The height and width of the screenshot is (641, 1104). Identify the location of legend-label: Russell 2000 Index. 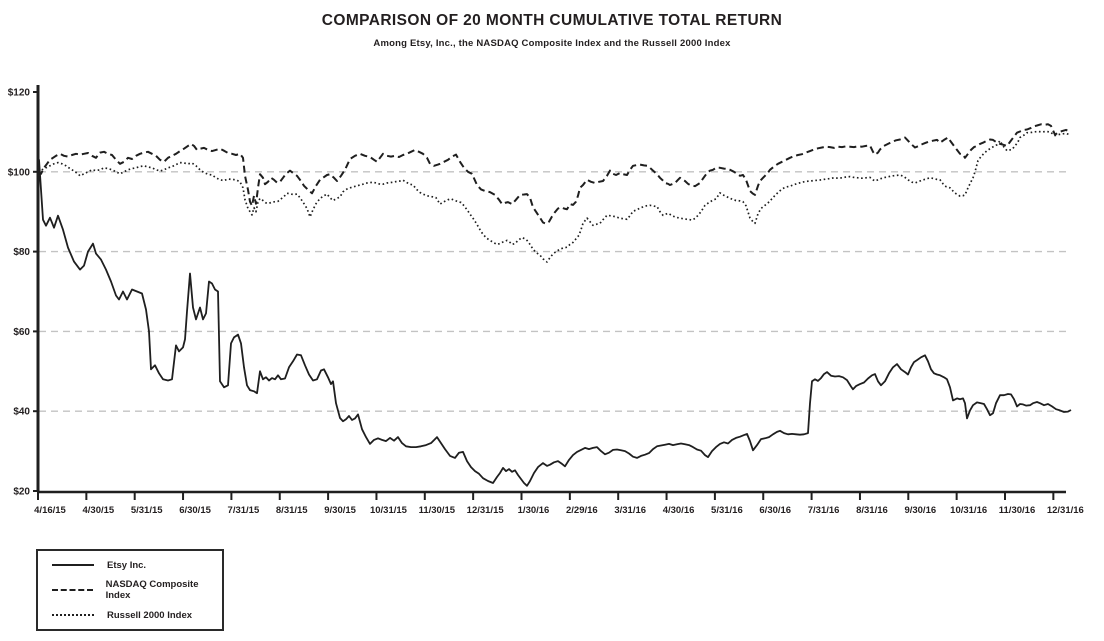
(150, 615).